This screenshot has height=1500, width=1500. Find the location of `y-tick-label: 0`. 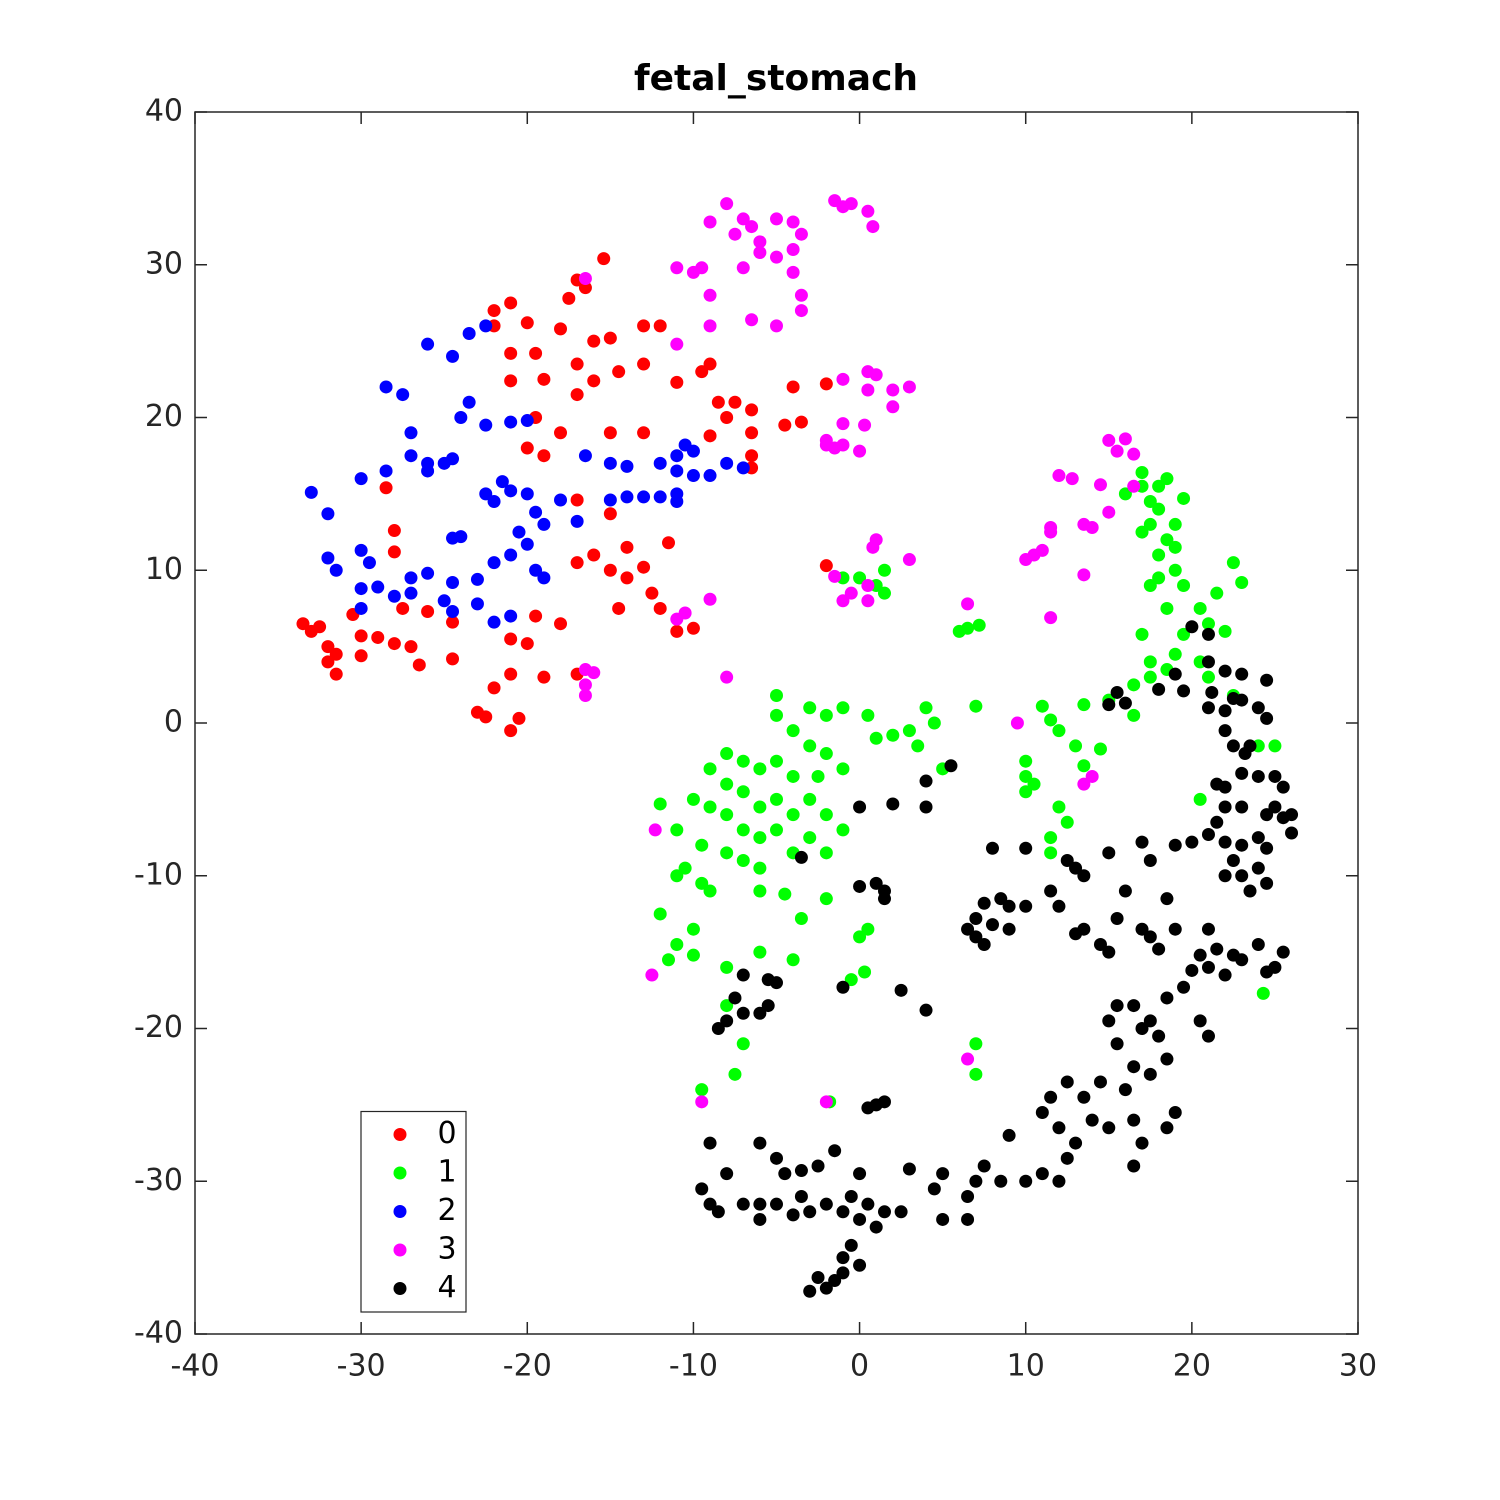

y-tick-label: 0 is located at coordinates (173, 722).